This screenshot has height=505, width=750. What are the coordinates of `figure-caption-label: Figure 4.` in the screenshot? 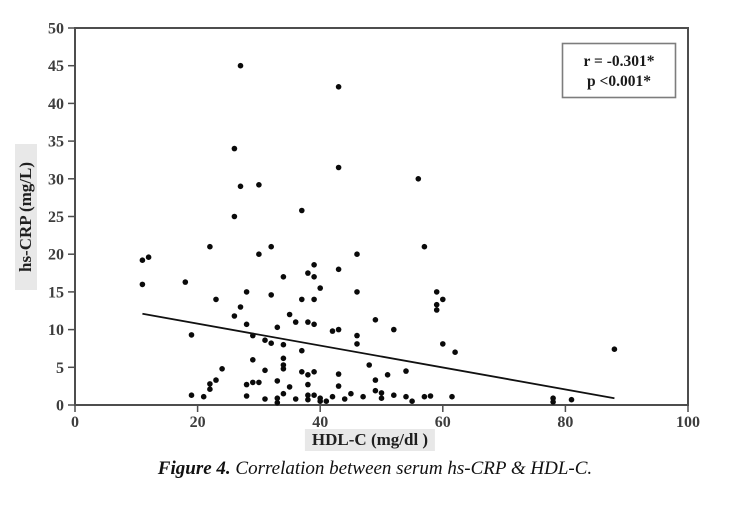 It's located at (194, 468).